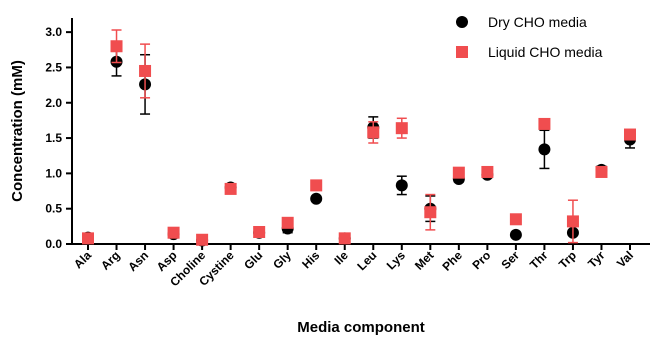 Image resolution: width=661 pixels, height=339 pixels. Describe the element at coordinates (253, 260) in the screenshot. I see `x-tick-label: Glu` at that location.